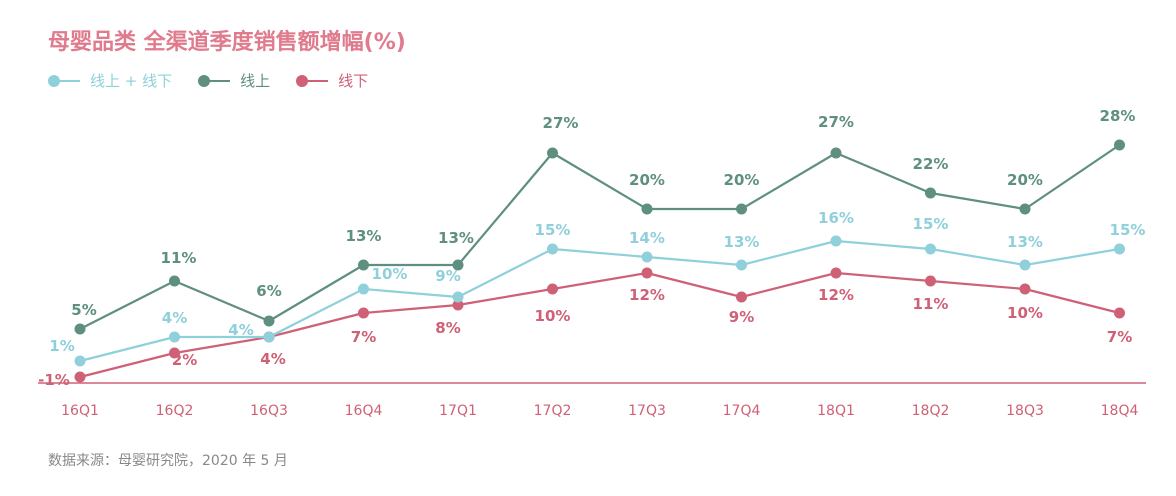 The width and height of the screenshot is (1176, 496). Describe the element at coordinates (447, 328) in the screenshot. I see `data-label-offline: 8%` at that location.